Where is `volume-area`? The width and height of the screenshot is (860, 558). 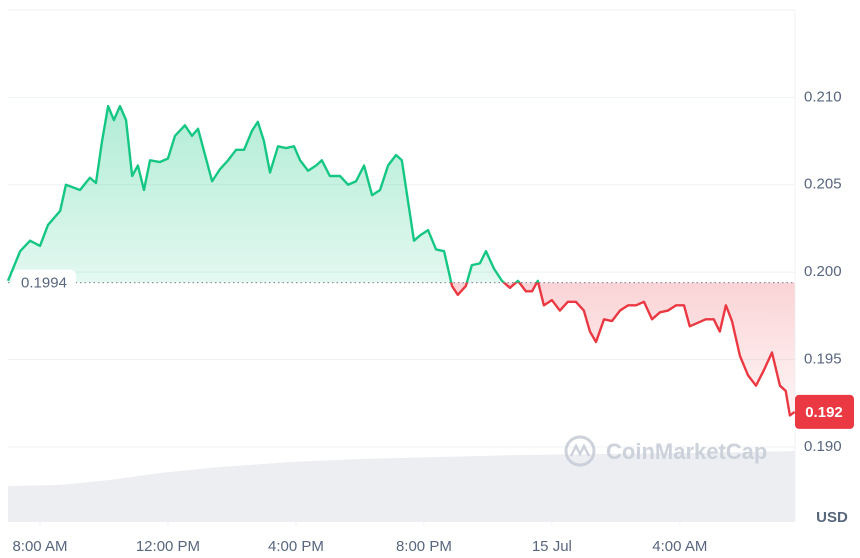
volume-area is located at coordinates (401, 486).